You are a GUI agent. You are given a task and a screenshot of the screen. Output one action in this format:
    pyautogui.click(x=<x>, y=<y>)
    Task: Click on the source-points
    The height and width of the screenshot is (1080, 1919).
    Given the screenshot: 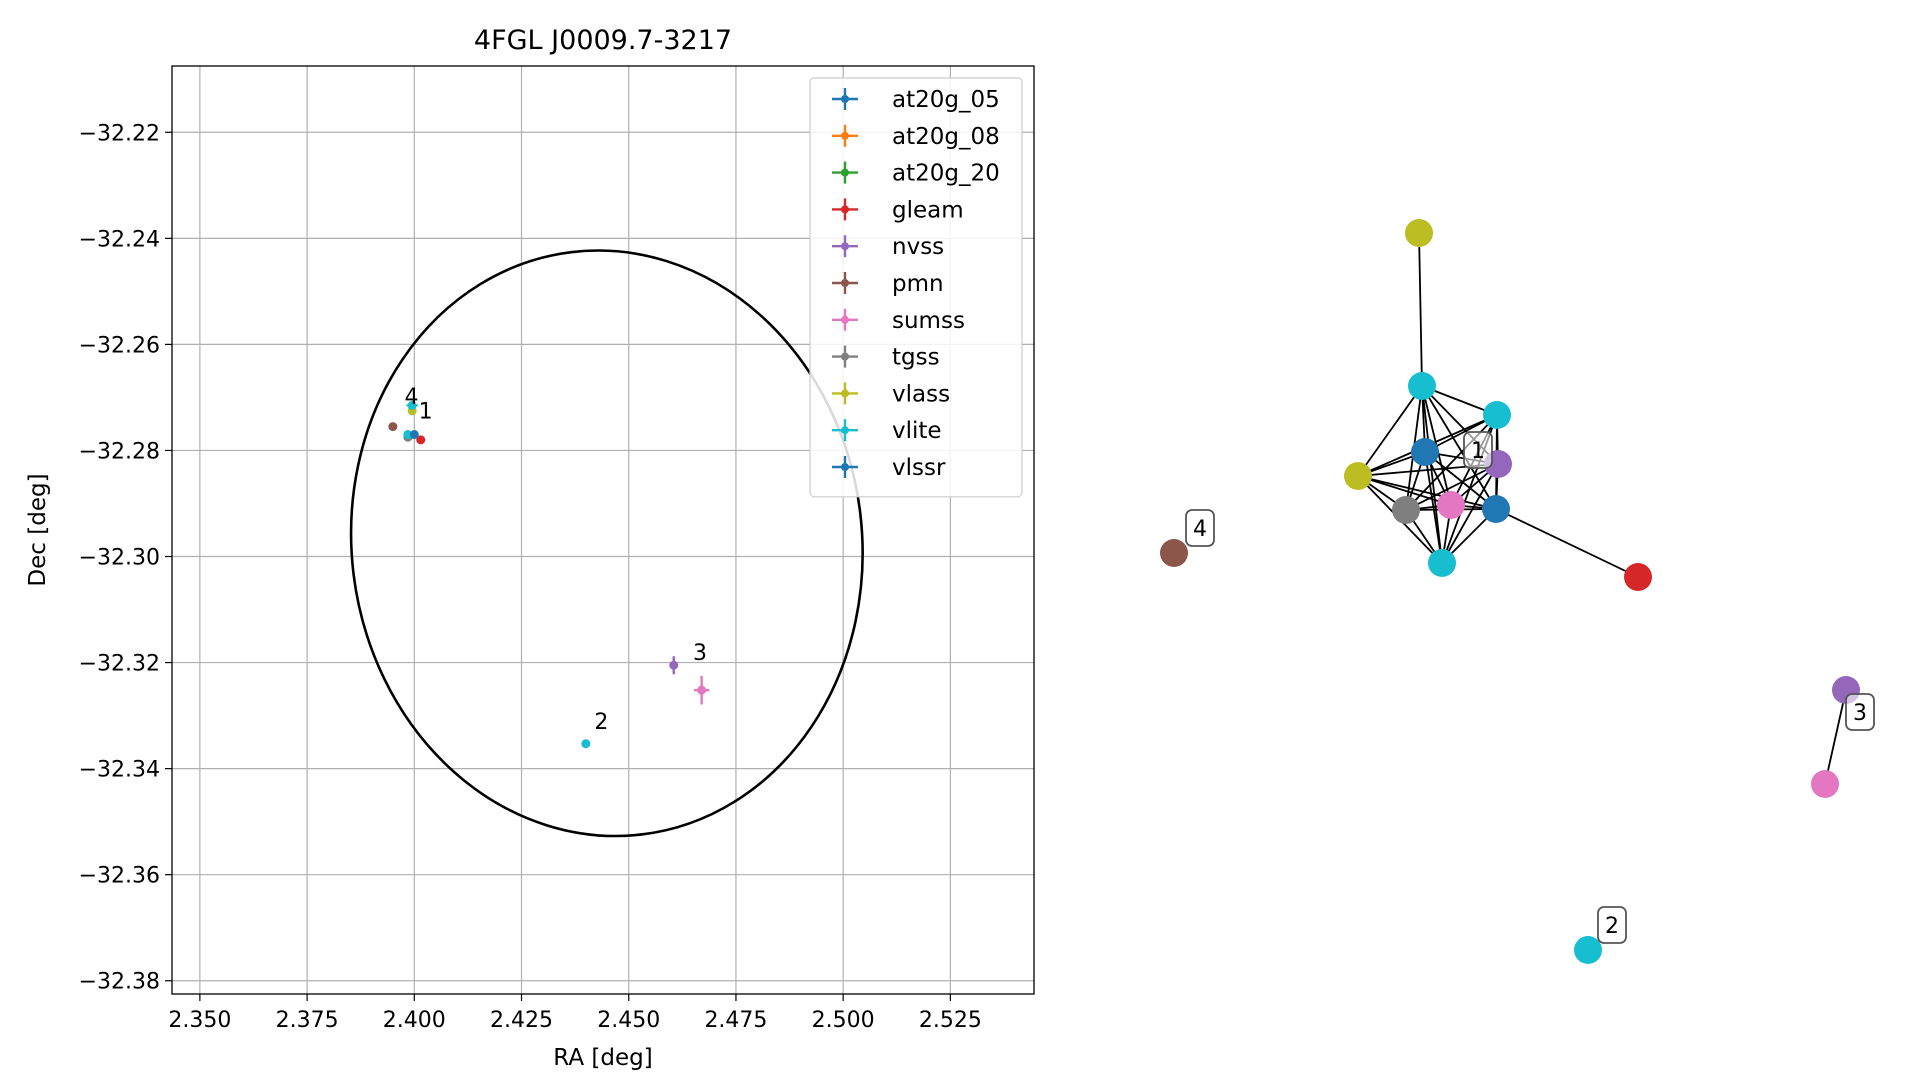 What is the action you would take?
    pyautogui.click(x=549, y=574)
    